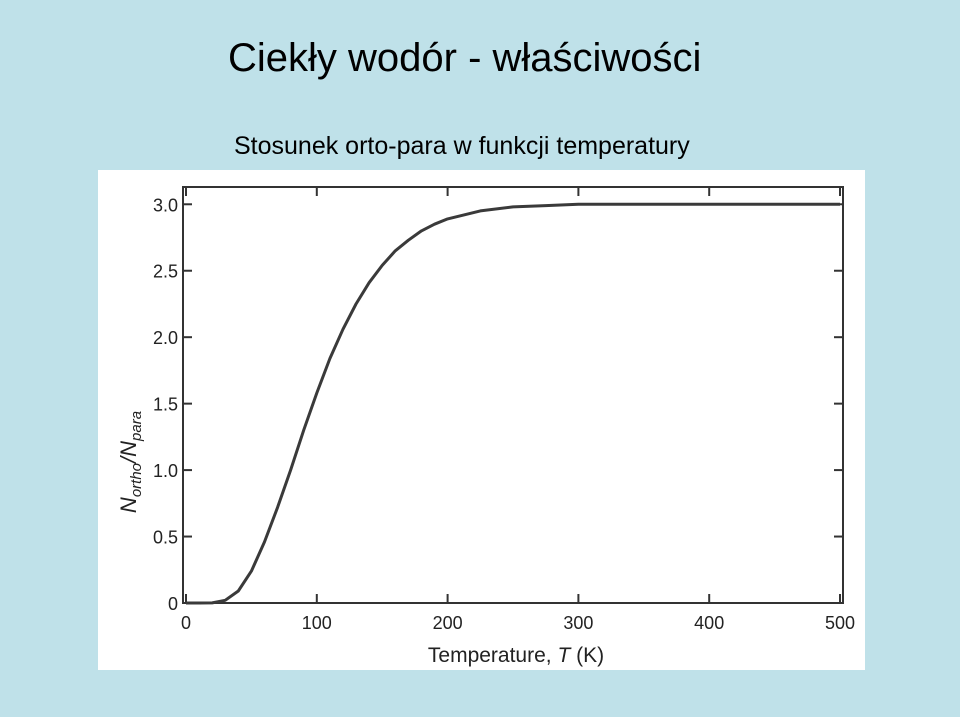  What do you see at coordinates (564, 655) in the screenshot?
I see `x-label-part: T` at bounding box center [564, 655].